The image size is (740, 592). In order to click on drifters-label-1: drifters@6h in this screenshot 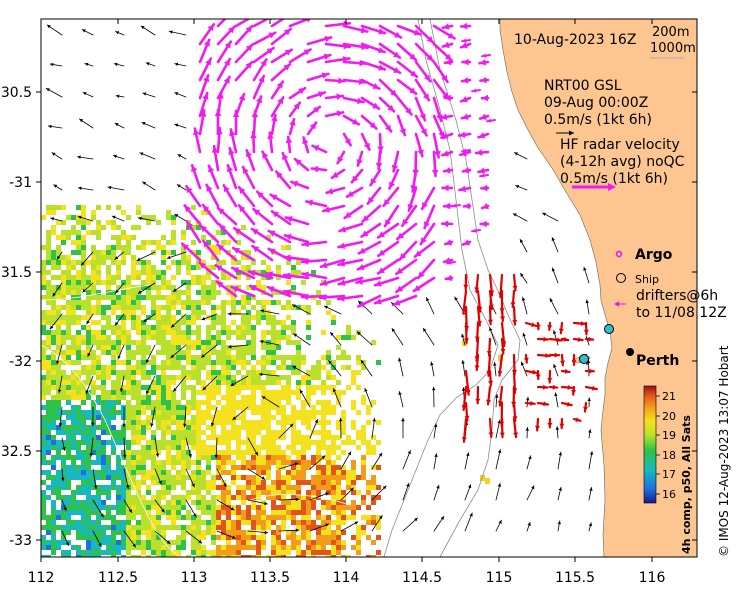, I will do `click(677, 296)`.